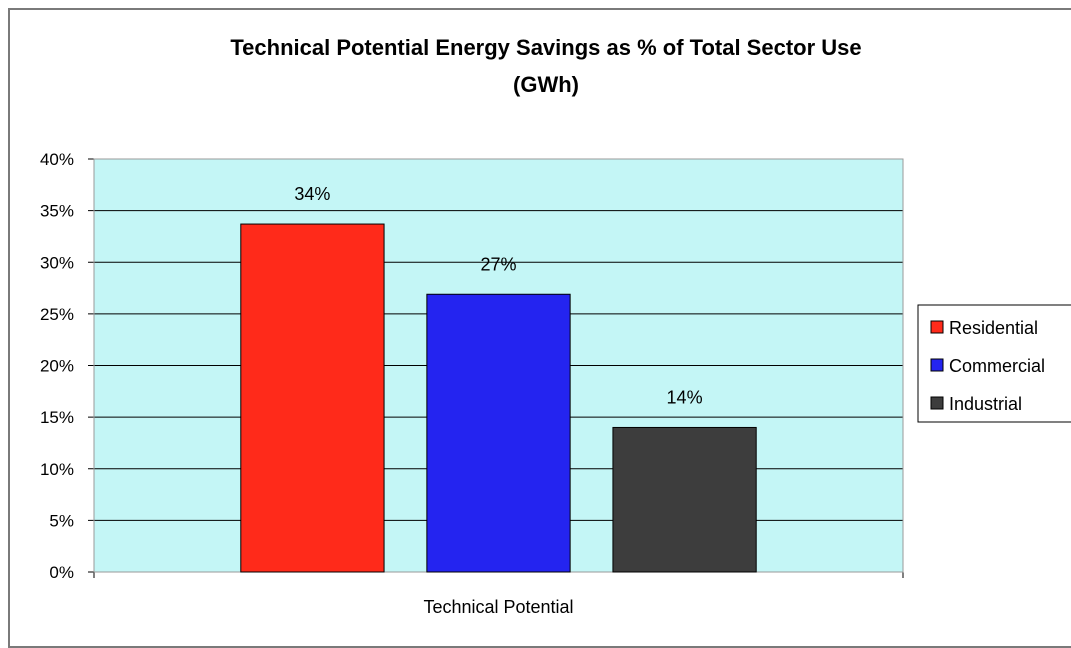 This screenshot has width=1071, height=648. I want to click on y-tick-label: 5%, so click(61, 520).